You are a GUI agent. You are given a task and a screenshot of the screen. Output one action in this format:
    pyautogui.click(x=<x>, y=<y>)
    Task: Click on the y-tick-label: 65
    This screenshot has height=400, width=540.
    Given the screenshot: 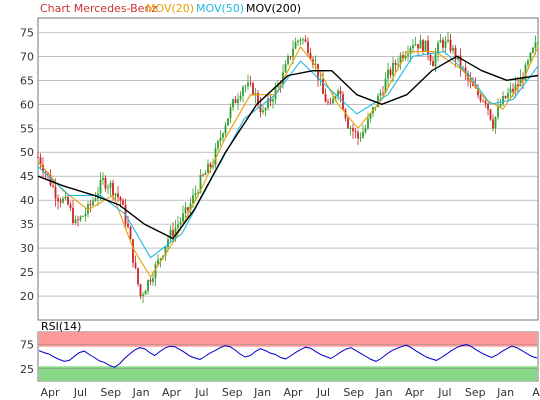 What is the action you would take?
    pyautogui.click(x=27, y=80)
    